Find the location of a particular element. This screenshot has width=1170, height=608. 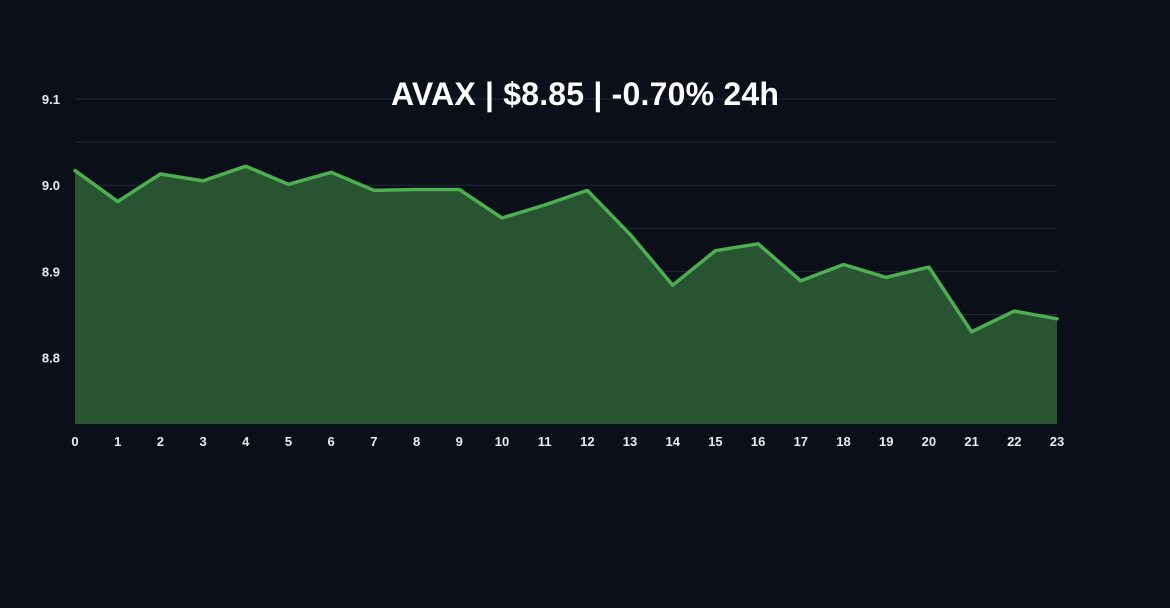

x-tick-label: 10 is located at coordinates (502, 441).